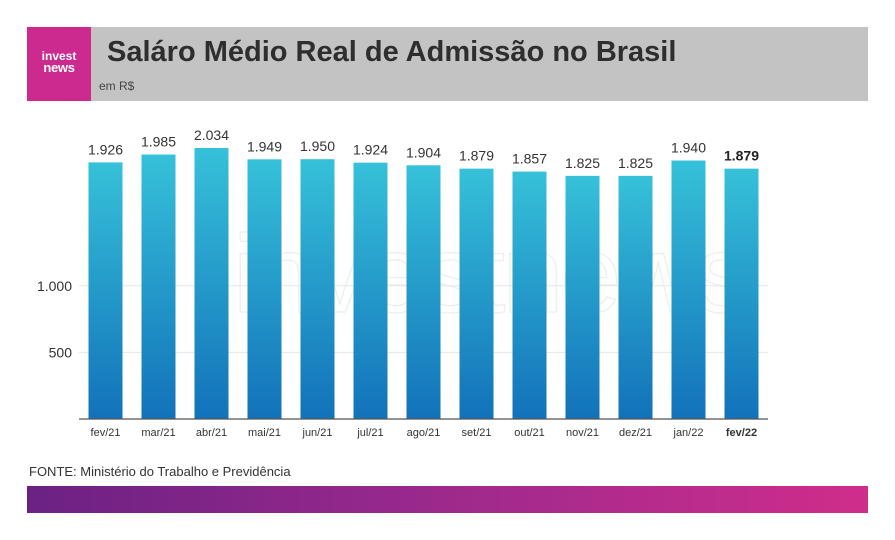 The height and width of the screenshot is (540, 895). I want to click on investnews-logo: invest news, so click(59, 64).